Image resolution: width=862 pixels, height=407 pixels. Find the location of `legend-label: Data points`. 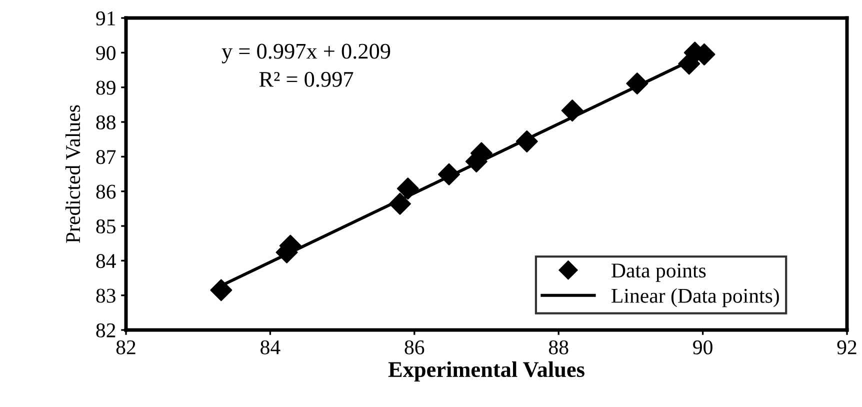

legend-label: Data points is located at coordinates (659, 273).